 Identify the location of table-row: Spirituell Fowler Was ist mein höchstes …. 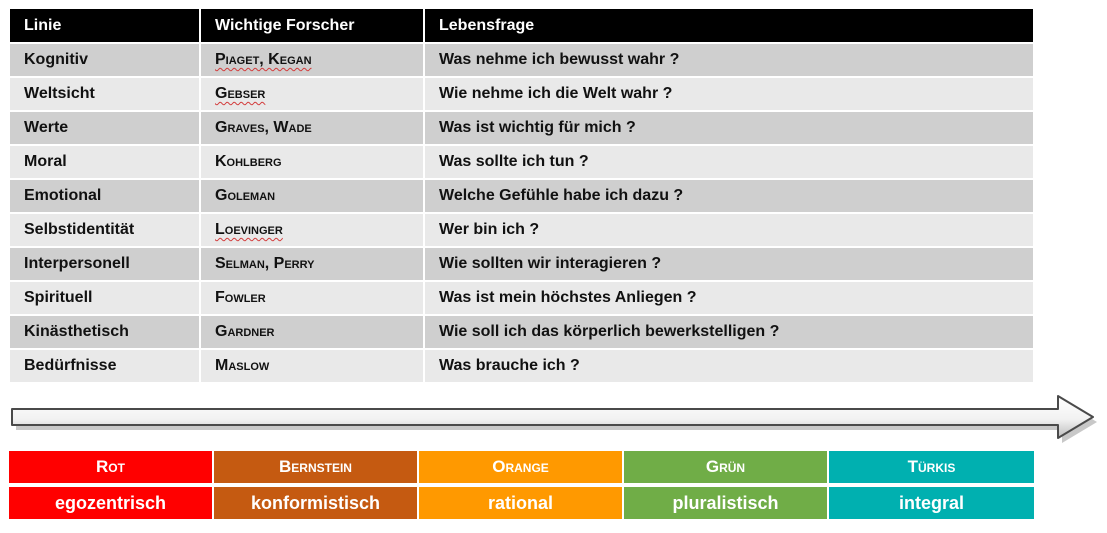
(521, 297).